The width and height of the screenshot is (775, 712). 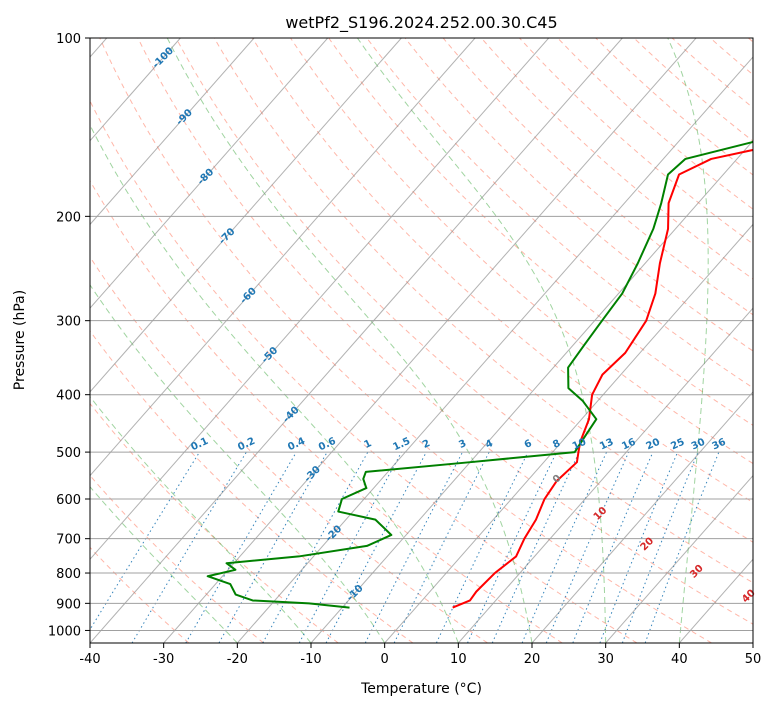 What do you see at coordinates (89, 659) in the screenshot?
I see `x-tick-label: -40` at bounding box center [89, 659].